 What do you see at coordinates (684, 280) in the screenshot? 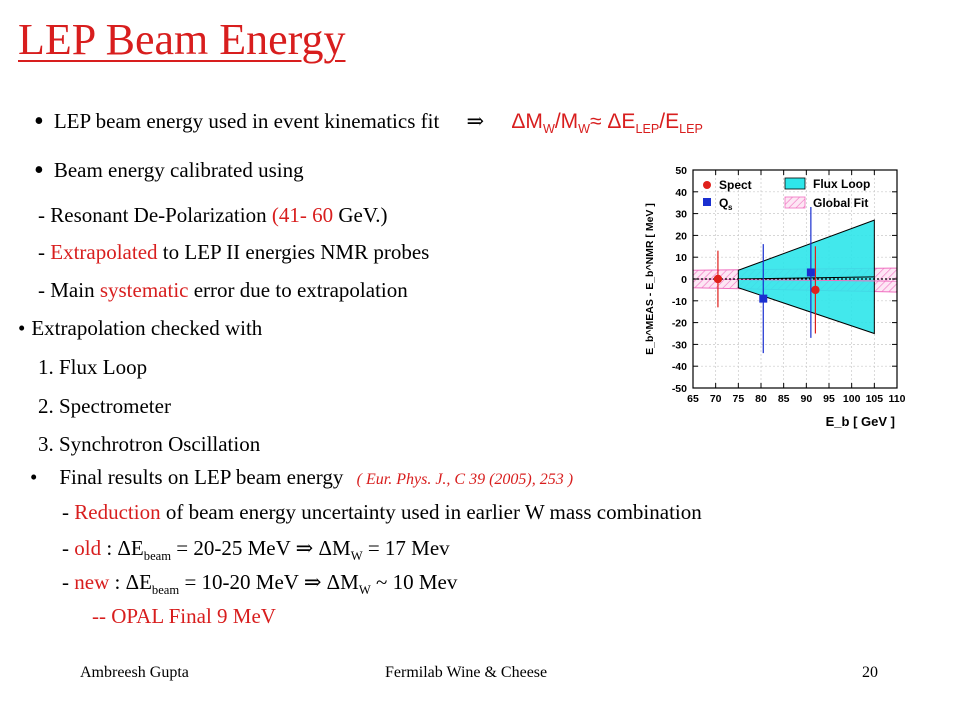
I see `y-tick-label: 0` at bounding box center [684, 280].